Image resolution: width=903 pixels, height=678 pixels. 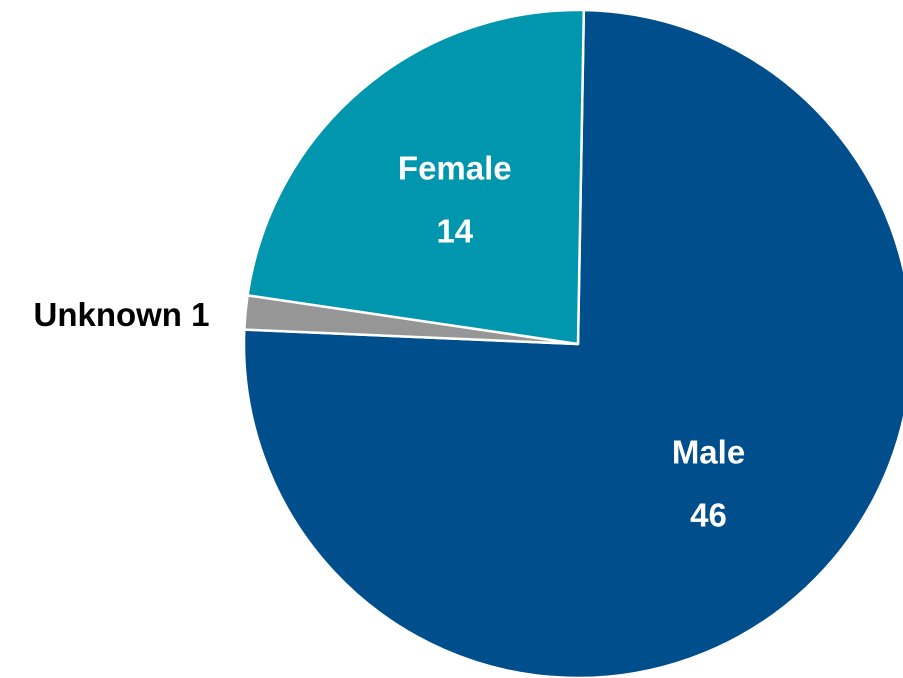 What do you see at coordinates (708, 451) in the screenshot?
I see `slice-label-male: Male` at bounding box center [708, 451].